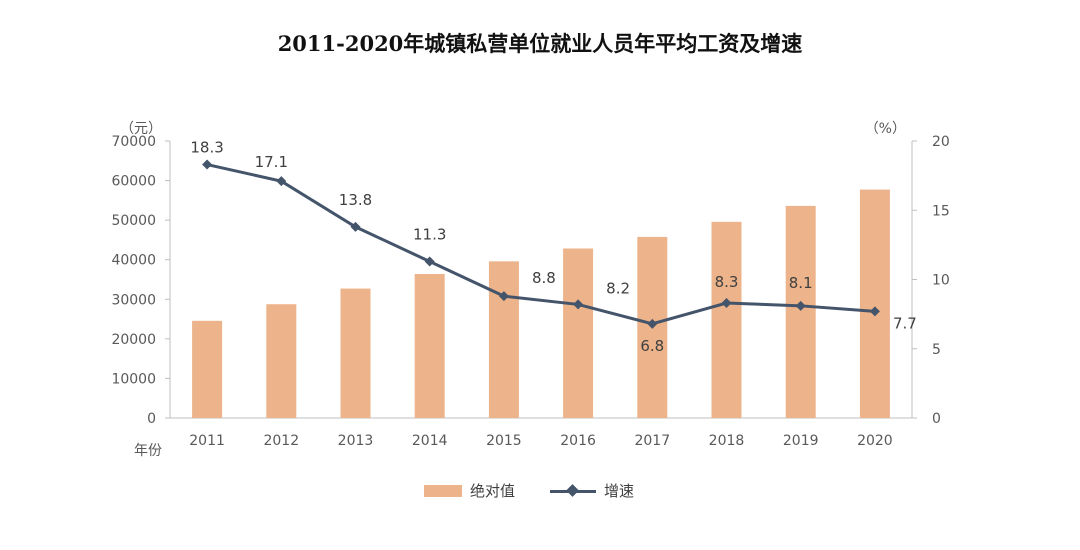  Describe the element at coordinates (141, 129) in the screenshot. I see `y-left-unit: （元）` at that location.